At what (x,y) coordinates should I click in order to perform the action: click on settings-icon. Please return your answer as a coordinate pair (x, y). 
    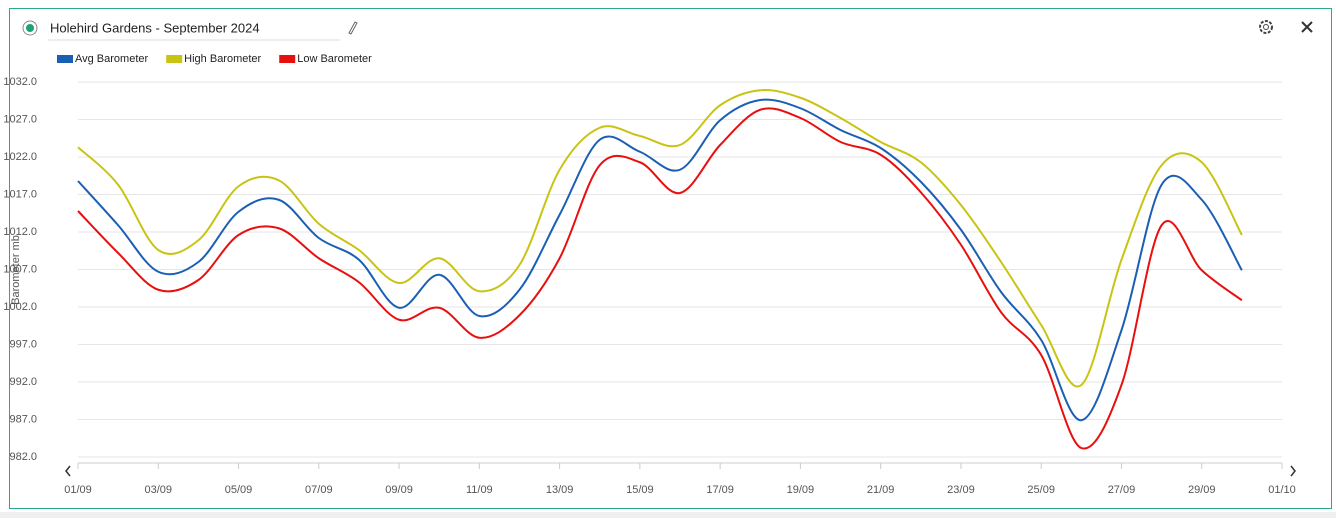
    Looking at the image, I should click on (1266, 27).